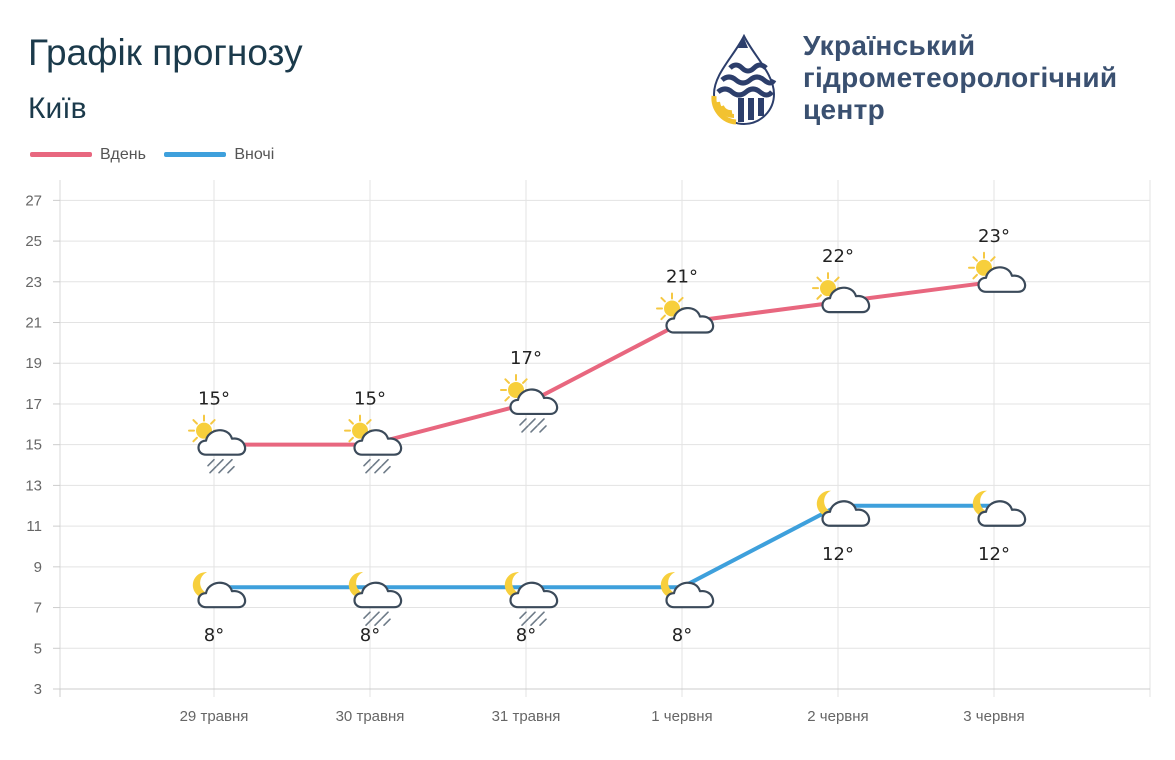 The image size is (1175, 760). What do you see at coordinates (993, 716) in the screenshot?
I see `x-tick-label: 3 червня` at bounding box center [993, 716].